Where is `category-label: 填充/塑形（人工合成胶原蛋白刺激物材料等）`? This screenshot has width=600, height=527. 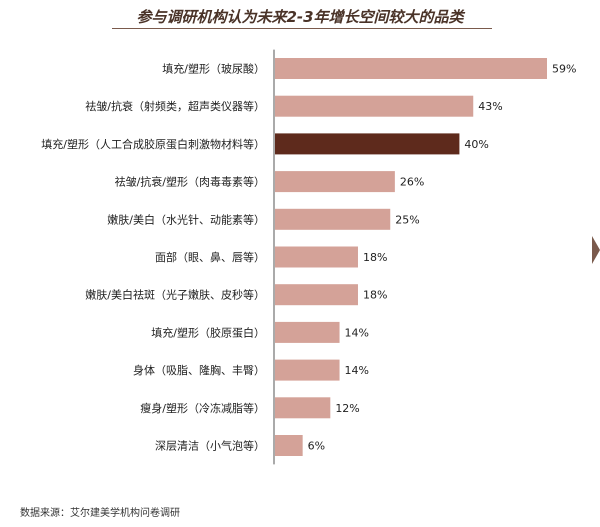
category-label: 填充/塑形（人工合成胶原蛋白刺激物材料等） is located at coordinates (153, 144).